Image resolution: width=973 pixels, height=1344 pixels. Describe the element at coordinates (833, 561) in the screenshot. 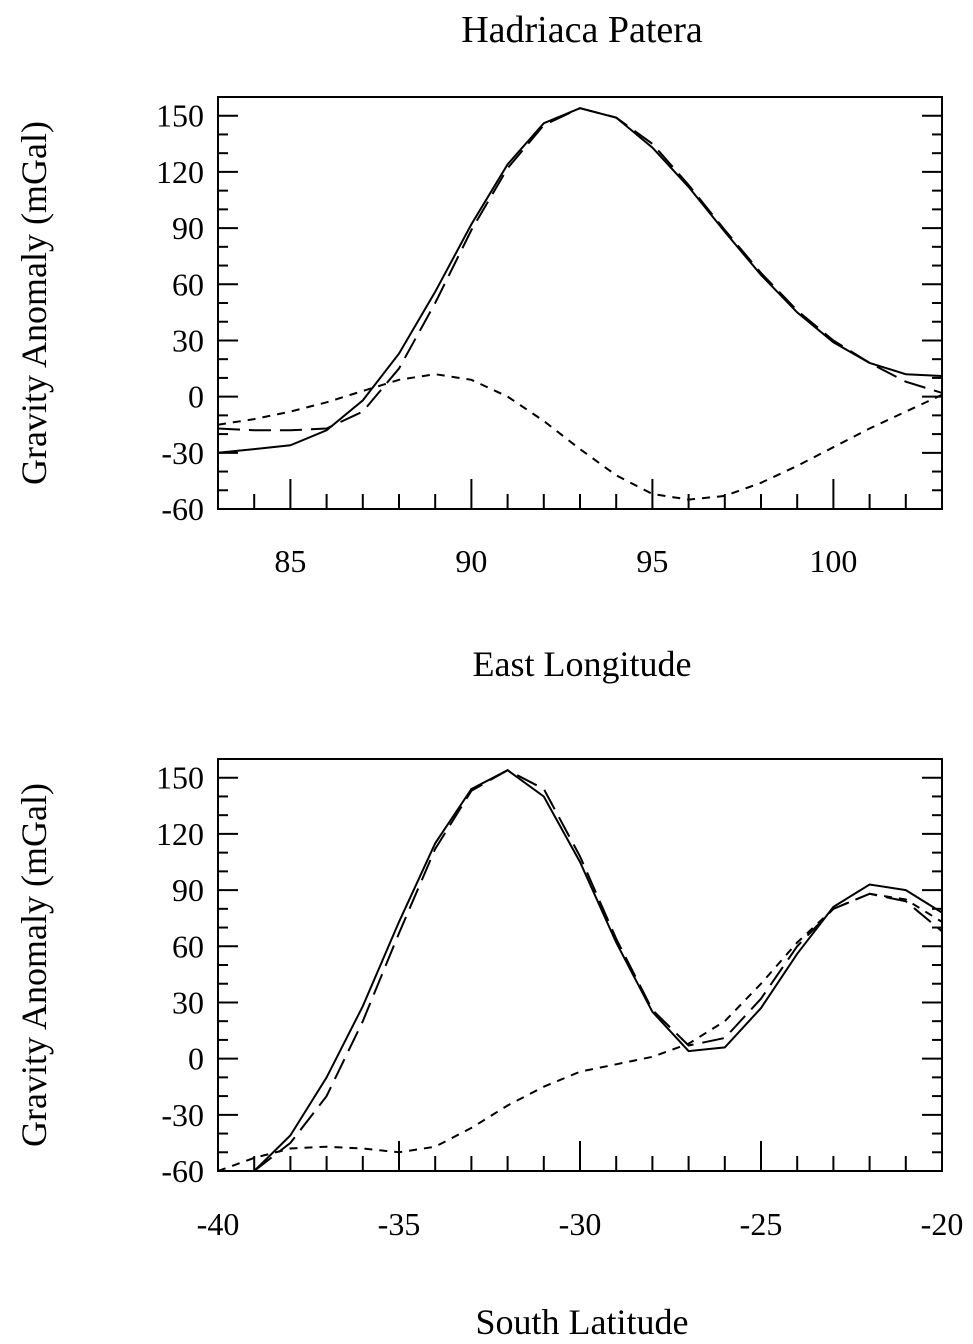

I see `x-tick-label: 100` at that location.